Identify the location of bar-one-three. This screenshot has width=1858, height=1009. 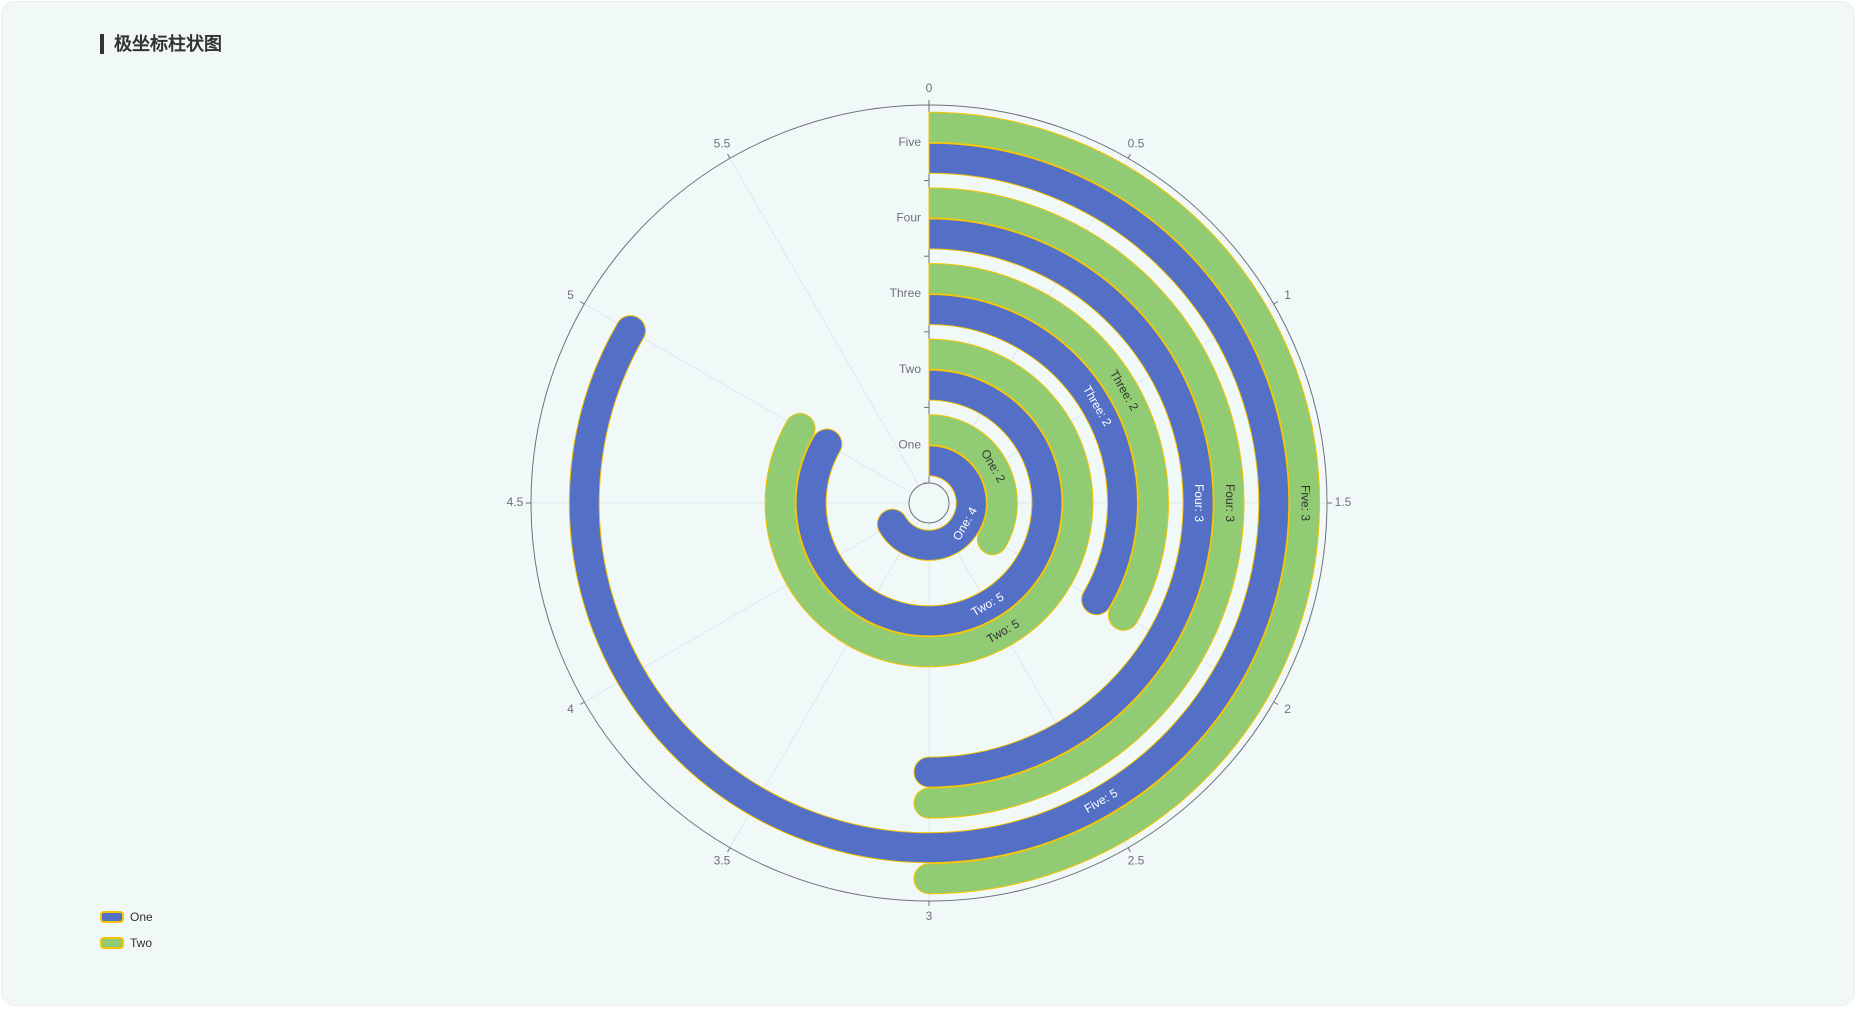
(1033, 454).